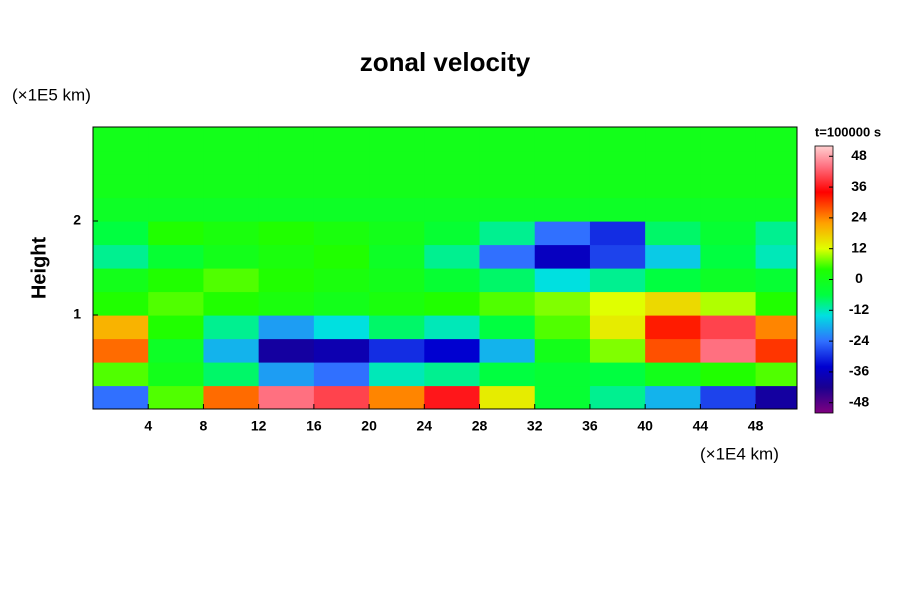  I want to click on x-tick-label: 48, so click(756, 426).